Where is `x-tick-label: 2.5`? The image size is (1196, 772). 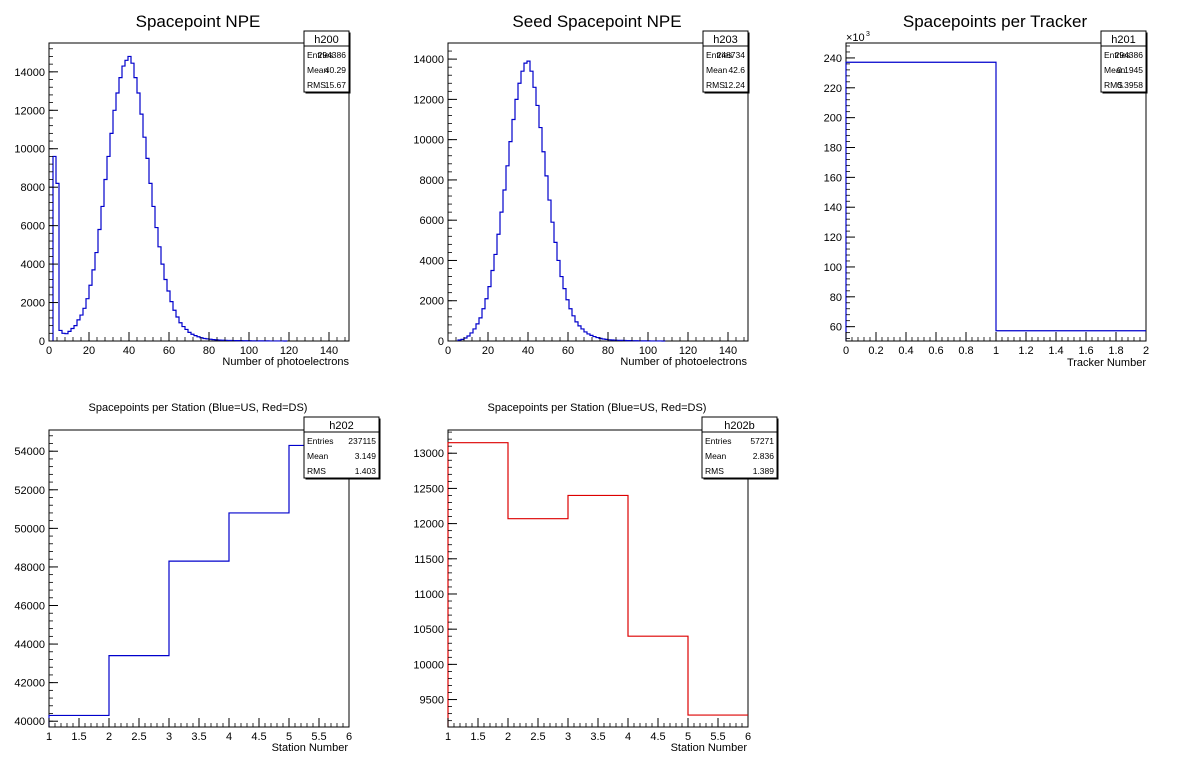
x-tick-label: 2.5 is located at coordinates (537, 737).